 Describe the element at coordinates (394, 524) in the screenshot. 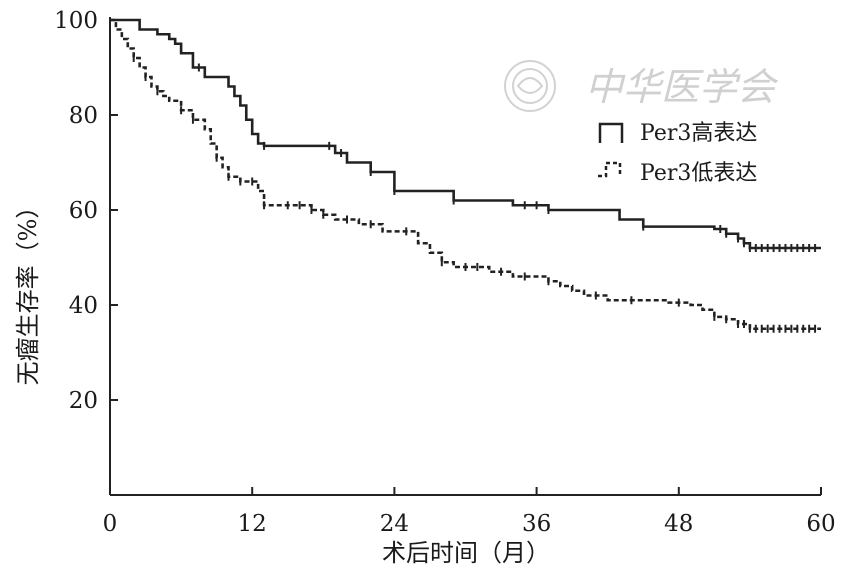

I see `x-tick-label: 24` at that location.